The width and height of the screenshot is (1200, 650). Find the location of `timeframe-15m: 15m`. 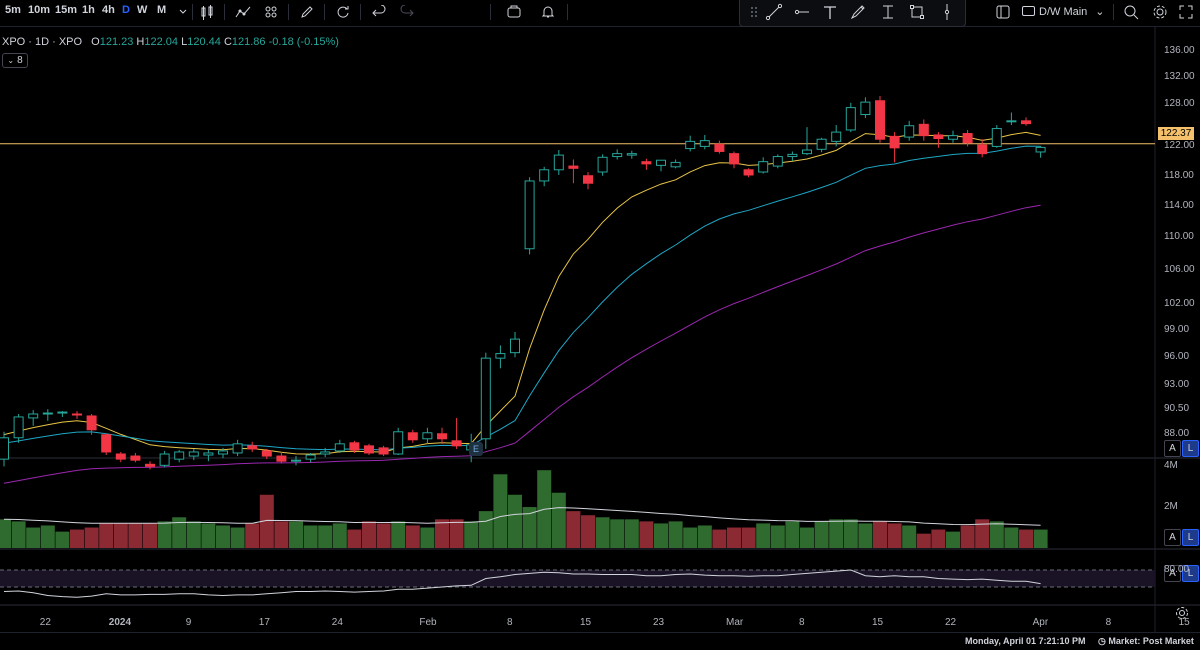

timeframe-15m: 15m is located at coordinates (66, 10).